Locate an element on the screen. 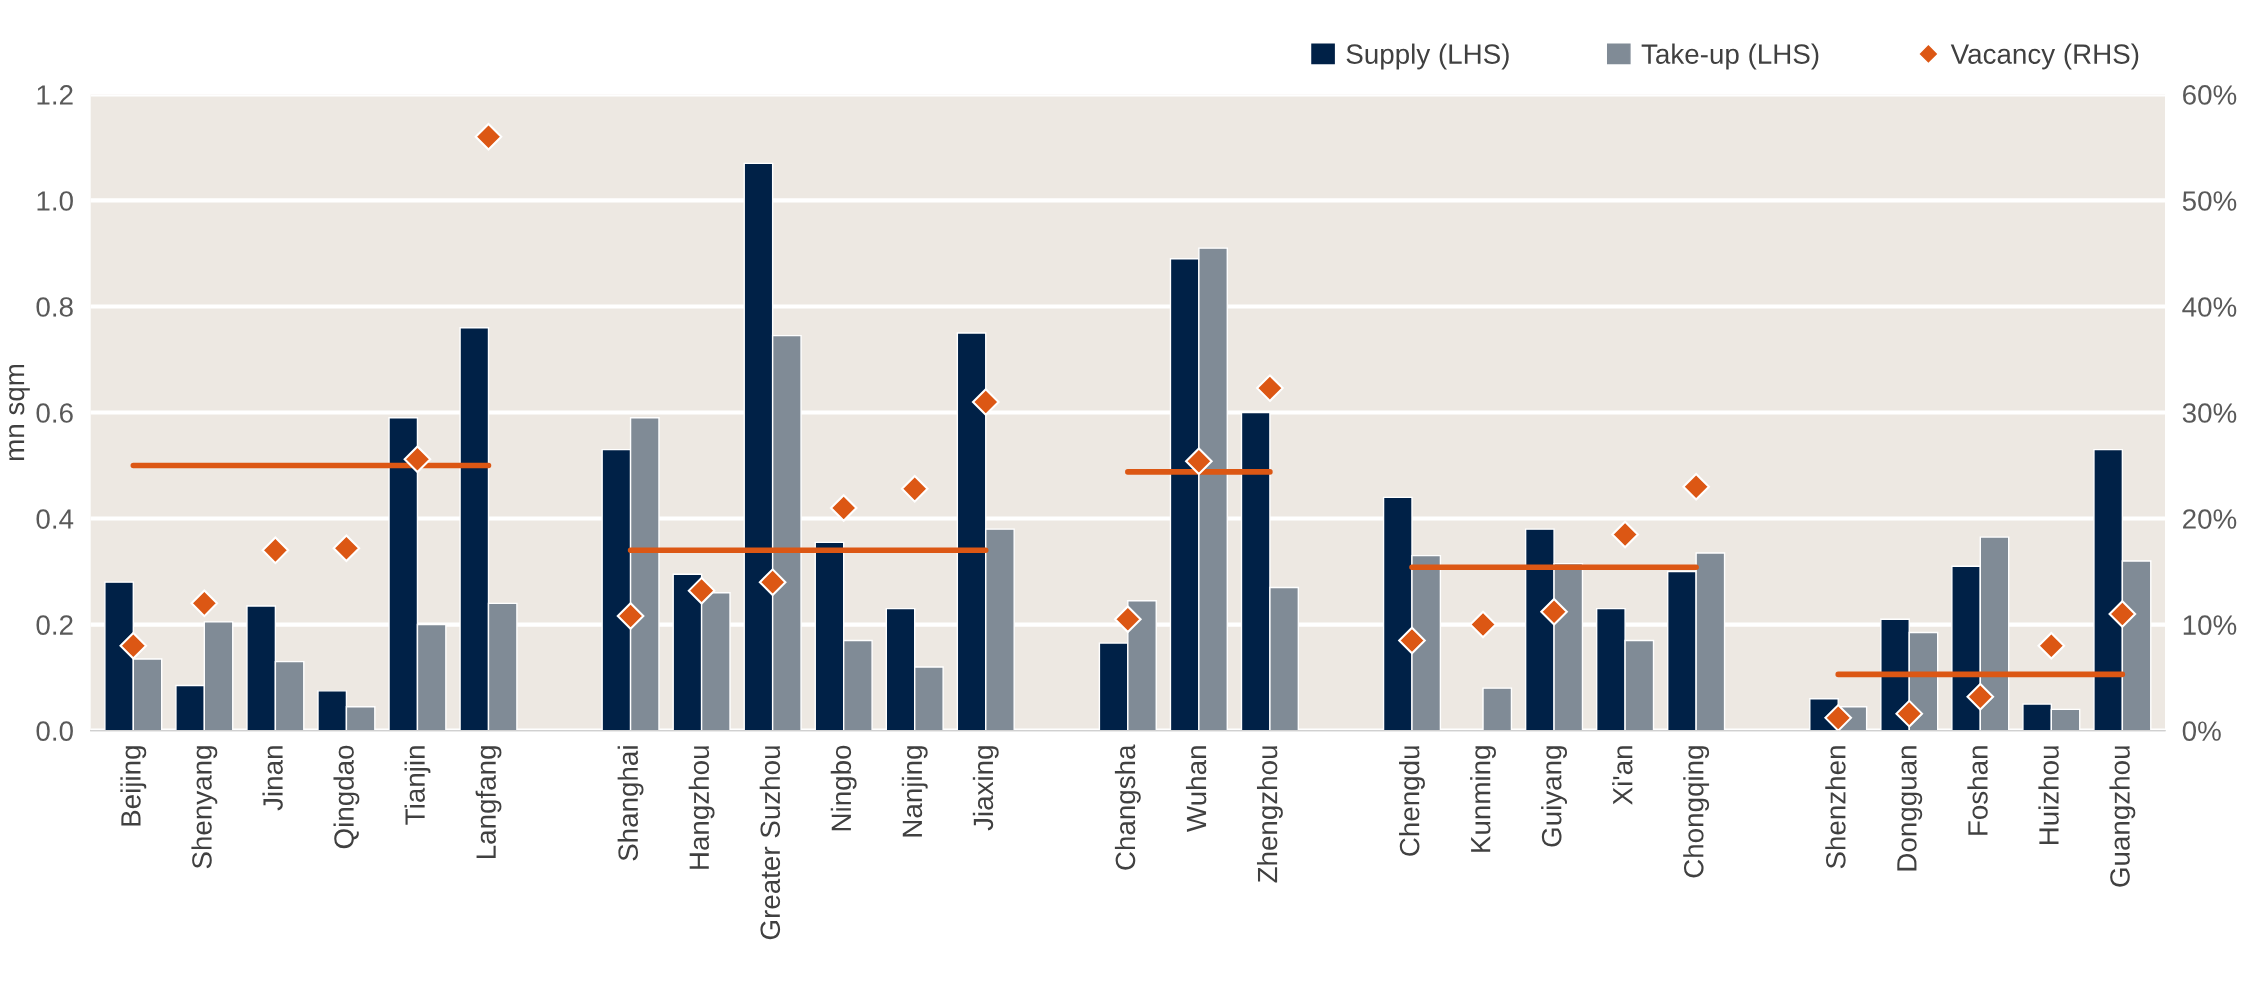 This screenshot has height=994, width=2267. x-tick-label: Beijing is located at coordinates (133, 786).